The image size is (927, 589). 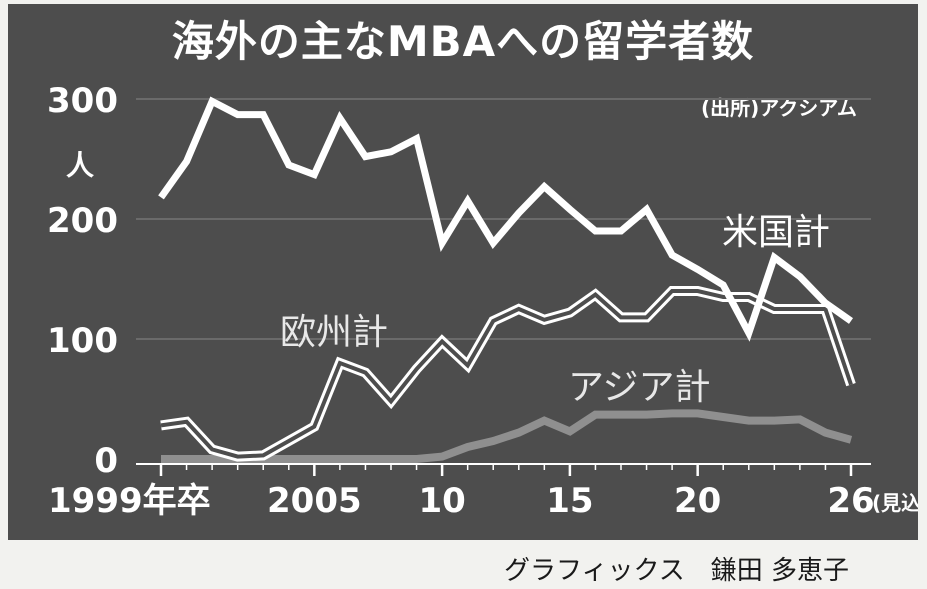 I want to click on chart-title: 海外の主なMBAへの留学者数, so click(x=463, y=41).